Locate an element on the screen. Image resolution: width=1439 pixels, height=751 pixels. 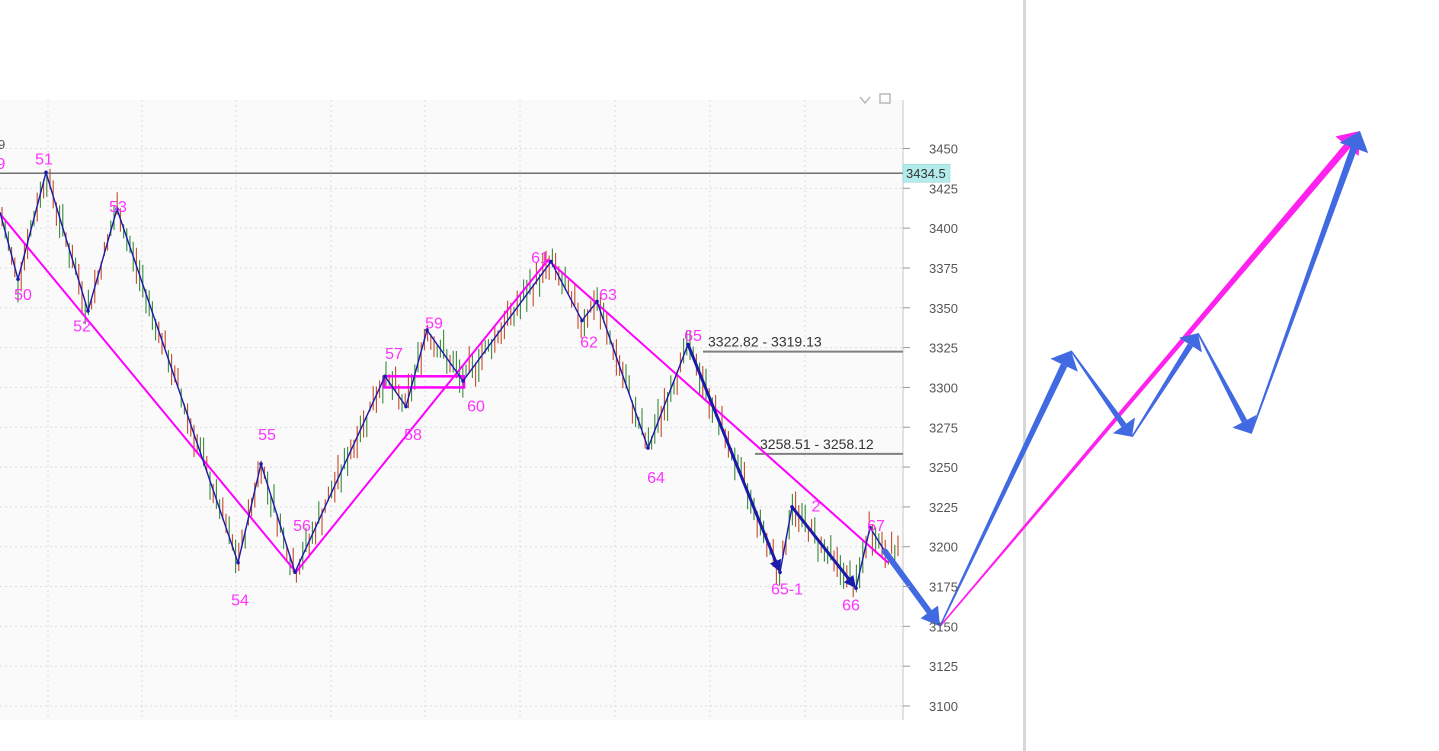
wave-label: 53 is located at coordinates (118, 207).